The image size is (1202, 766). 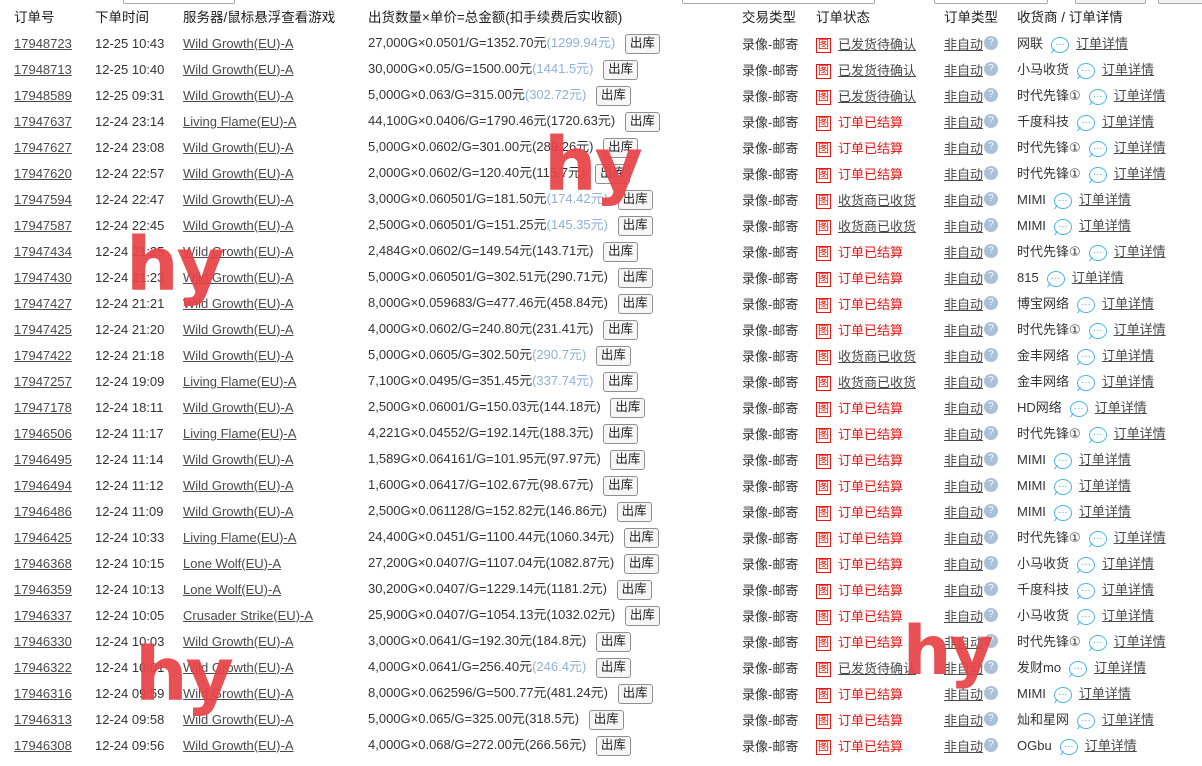 What do you see at coordinates (43, 199) in the screenshot?
I see `order-id-link: 17947594` at bounding box center [43, 199].